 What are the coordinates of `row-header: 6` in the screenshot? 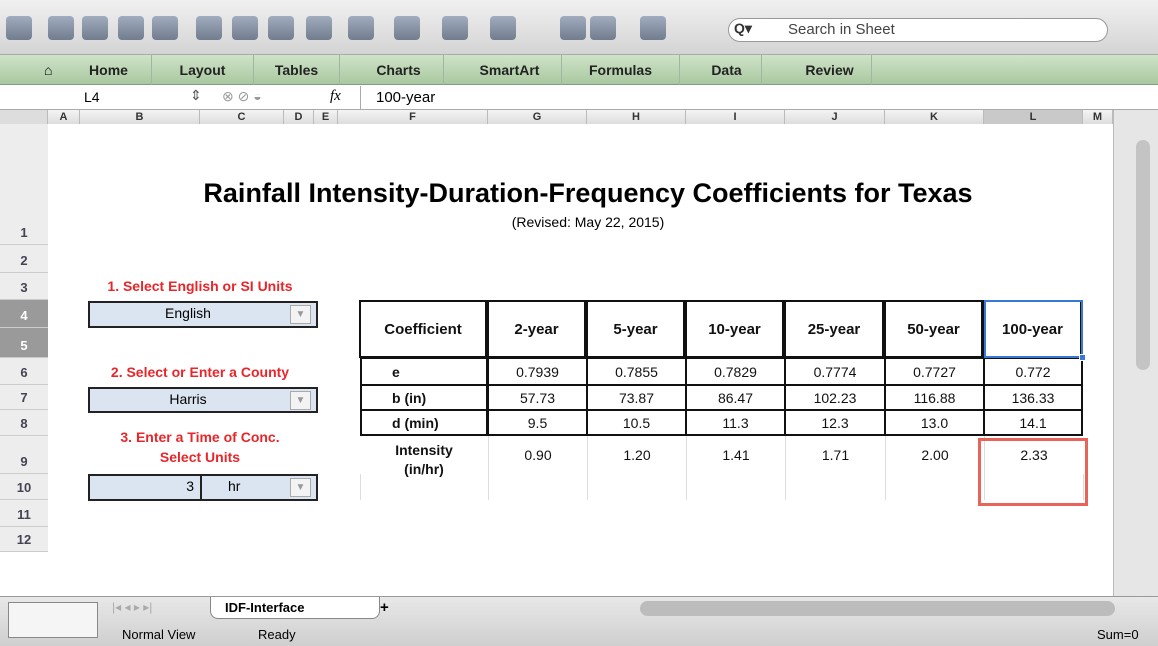 It's located at (24, 371).